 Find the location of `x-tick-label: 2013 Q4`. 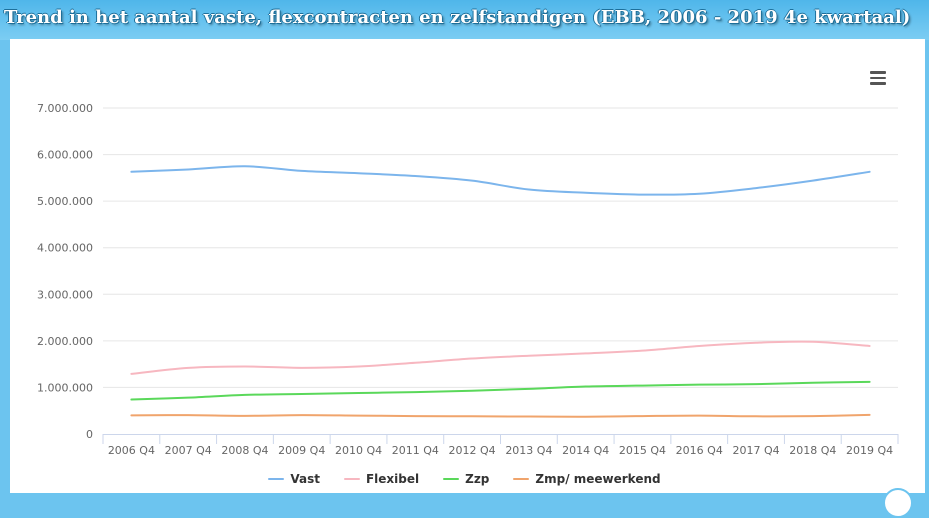

x-tick-label: 2013 Q4 is located at coordinates (528, 450).